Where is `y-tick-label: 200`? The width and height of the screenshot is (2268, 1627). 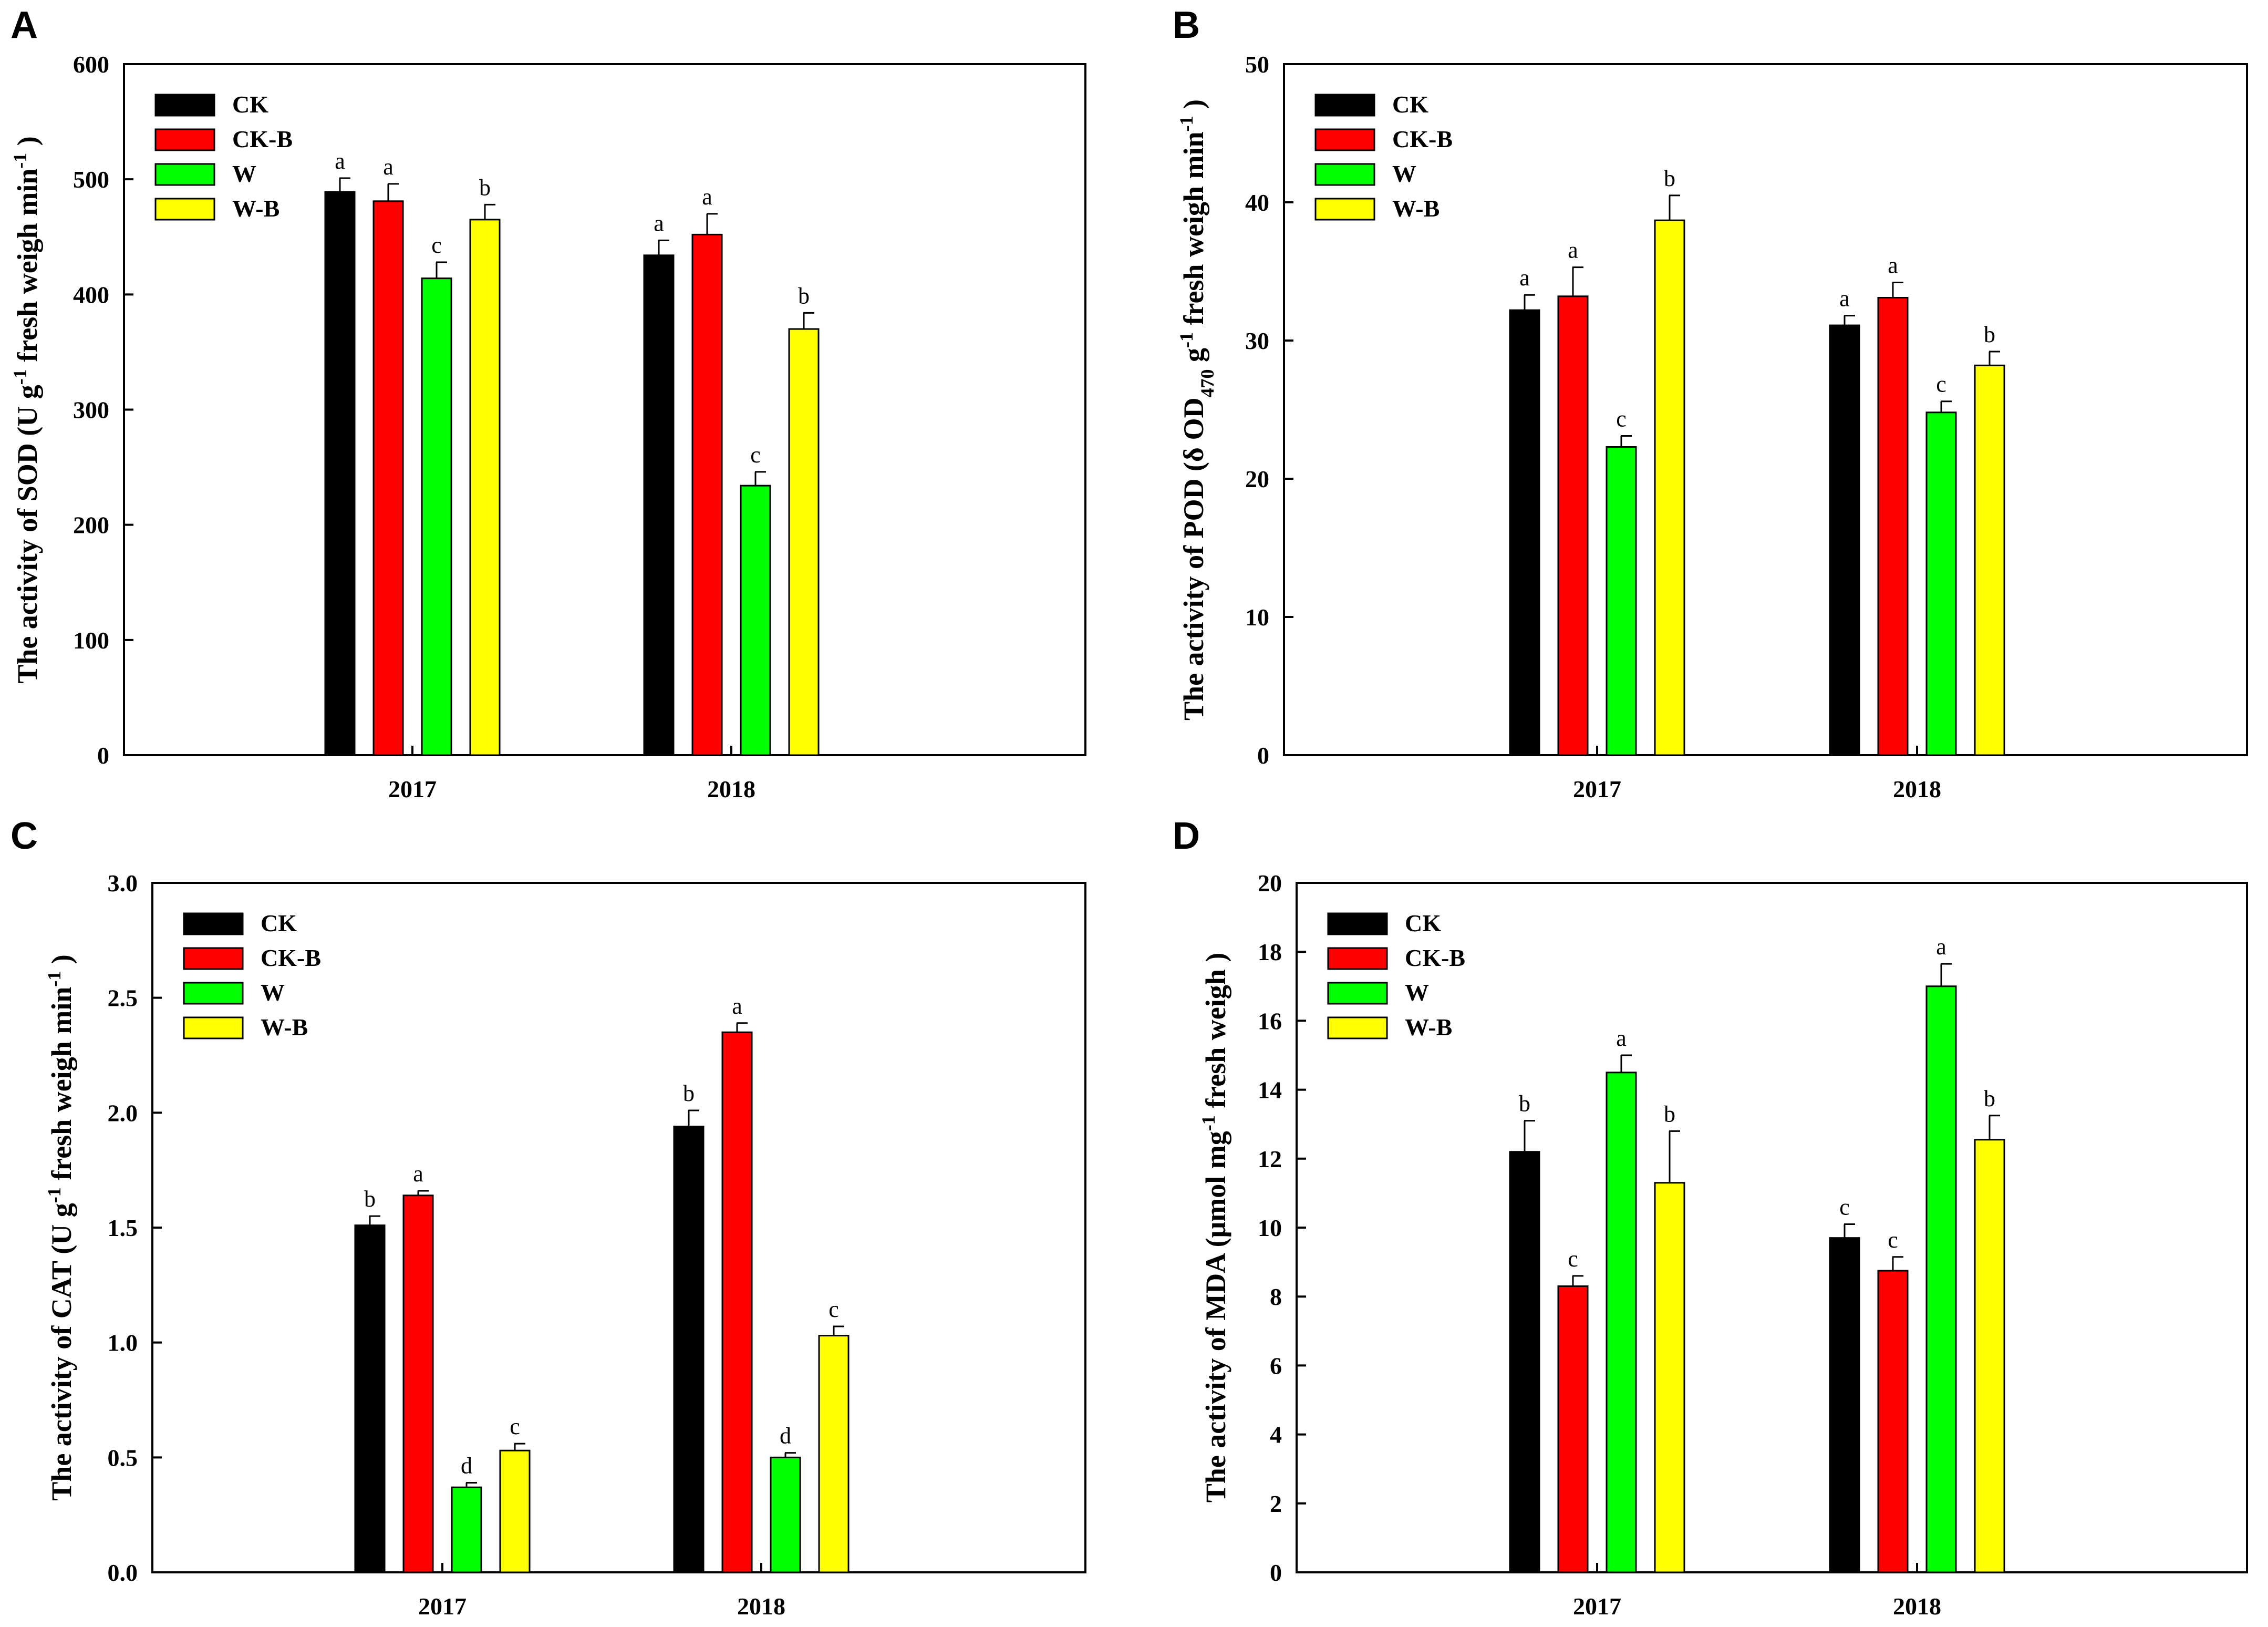 y-tick-label: 200 is located at coordinates (91, 525).